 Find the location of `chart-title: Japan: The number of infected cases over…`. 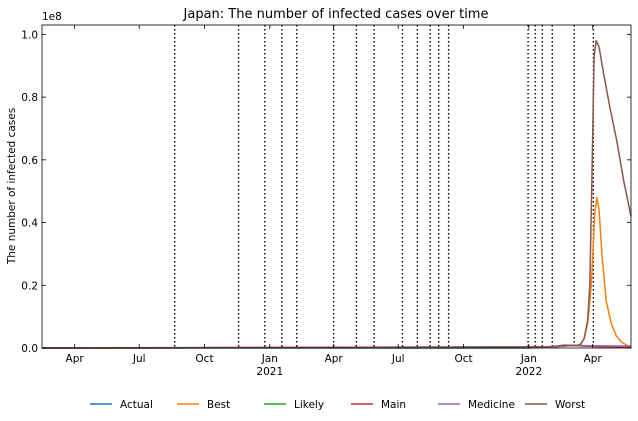

chart-title: Japan: The number of infected cases over… is located at coordinates (336, 14).